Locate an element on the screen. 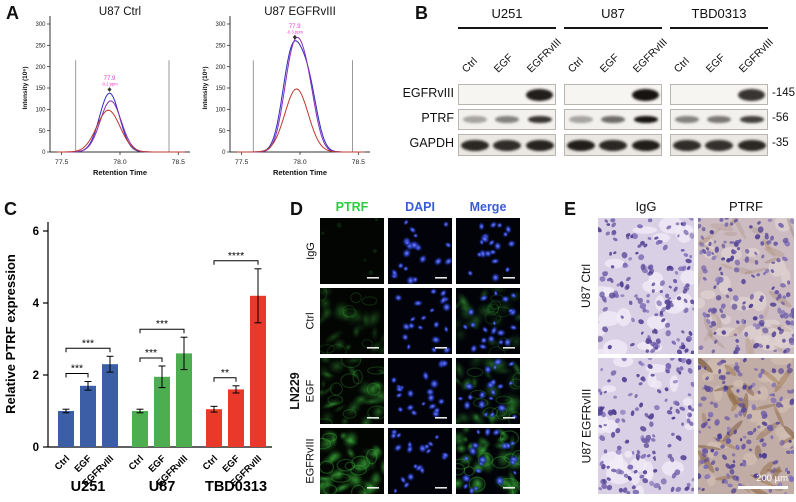 This screenshot has width=796, height=502. sig-stars-inner: ** is located at coordinates (225, 373).